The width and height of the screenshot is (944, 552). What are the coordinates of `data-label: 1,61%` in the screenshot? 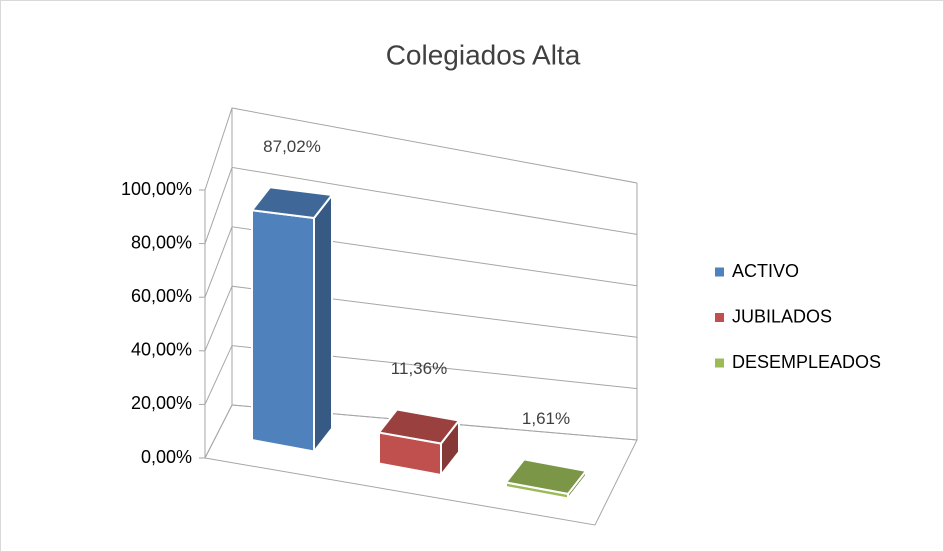 It's located at (546, 418).